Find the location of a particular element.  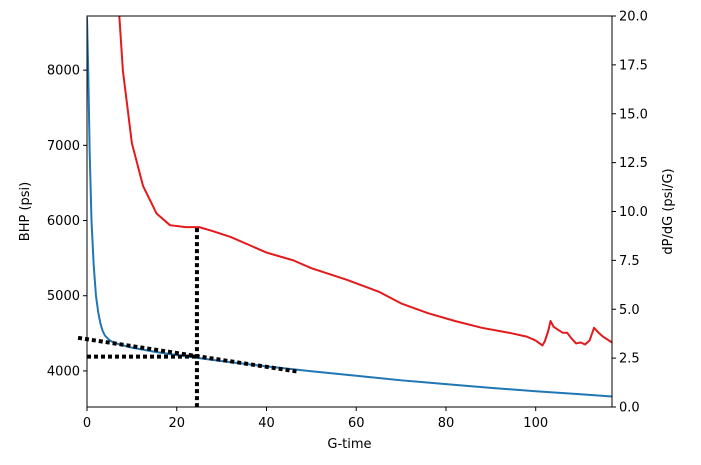

y-left-tick-label: 8000 is located at coordinates (63, 71).